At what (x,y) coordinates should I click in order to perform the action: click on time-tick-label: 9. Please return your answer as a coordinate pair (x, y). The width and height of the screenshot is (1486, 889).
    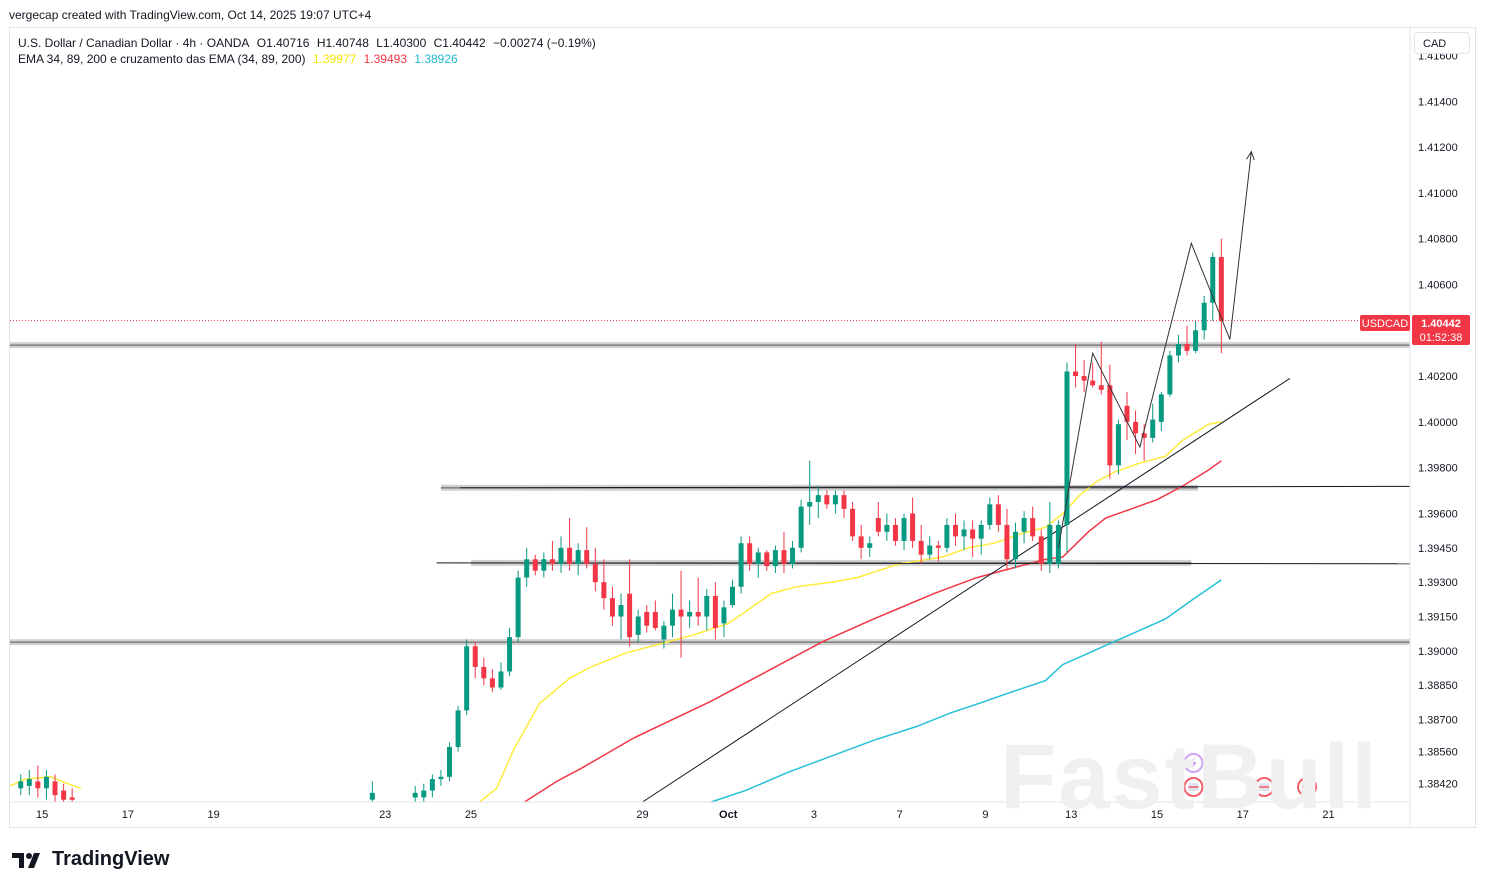
    Looking at the image, I should click on (985, 815).